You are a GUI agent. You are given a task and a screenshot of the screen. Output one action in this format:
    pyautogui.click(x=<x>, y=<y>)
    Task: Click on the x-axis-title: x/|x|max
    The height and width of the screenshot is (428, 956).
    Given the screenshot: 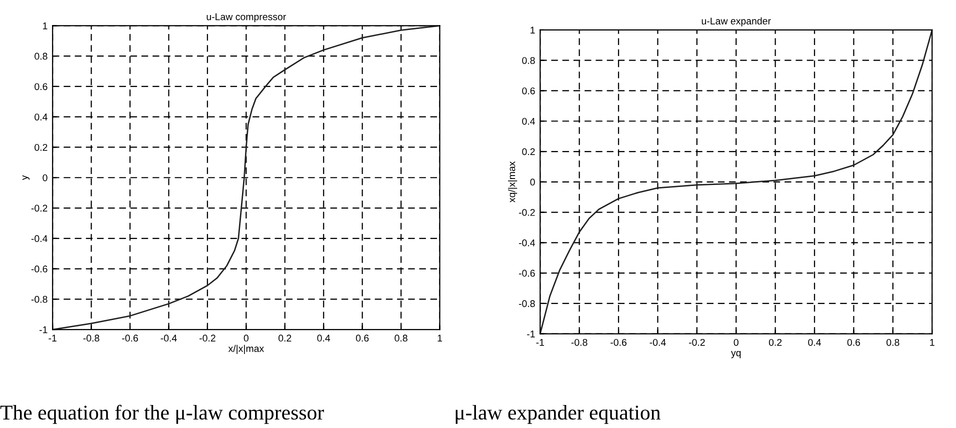 What is the action you would take?
    pyautogui.click(x=246, y=349)
    